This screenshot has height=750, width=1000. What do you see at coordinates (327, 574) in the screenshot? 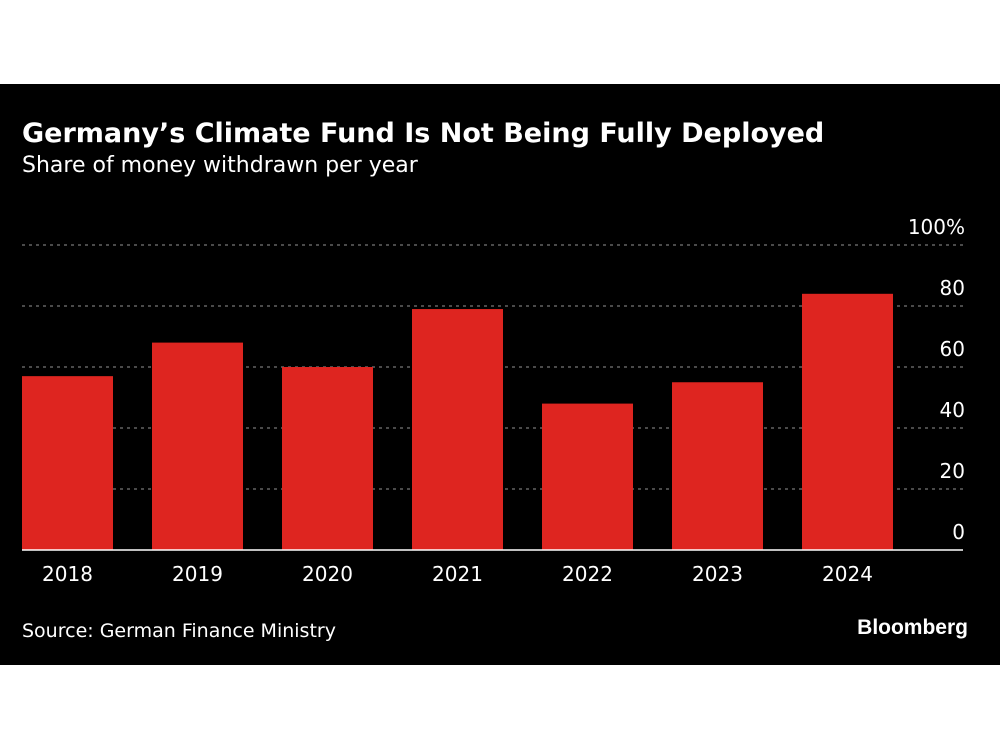
I see `x-tick-label: 2020` at bounding box center [327, 574].